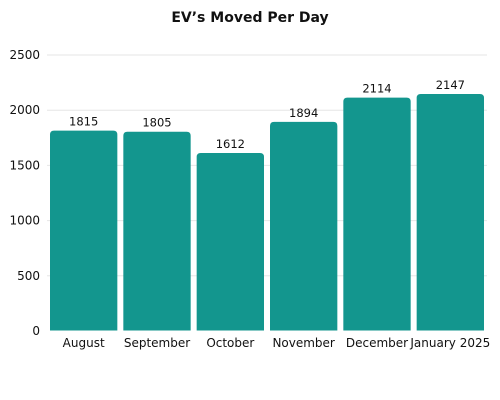 The height and width of the screenshot is (400, 500). I want to click on data-label: 1894, so click(303, 113).